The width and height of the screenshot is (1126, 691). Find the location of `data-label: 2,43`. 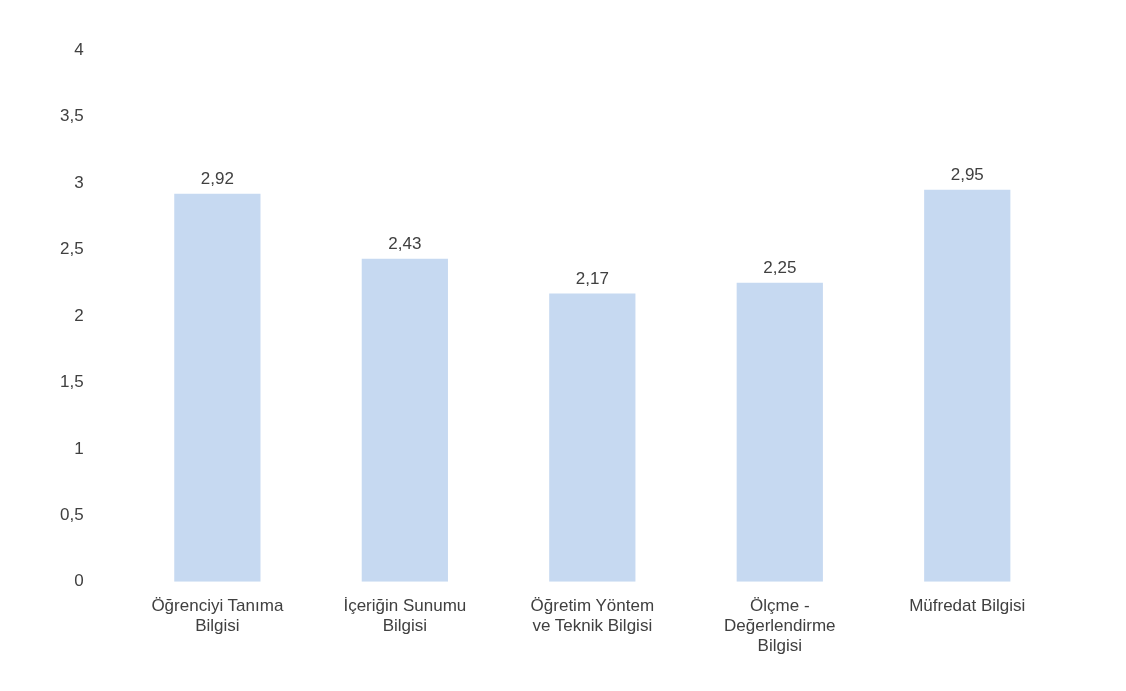

data-label: 2,43 is located at coordinates (405, 244).